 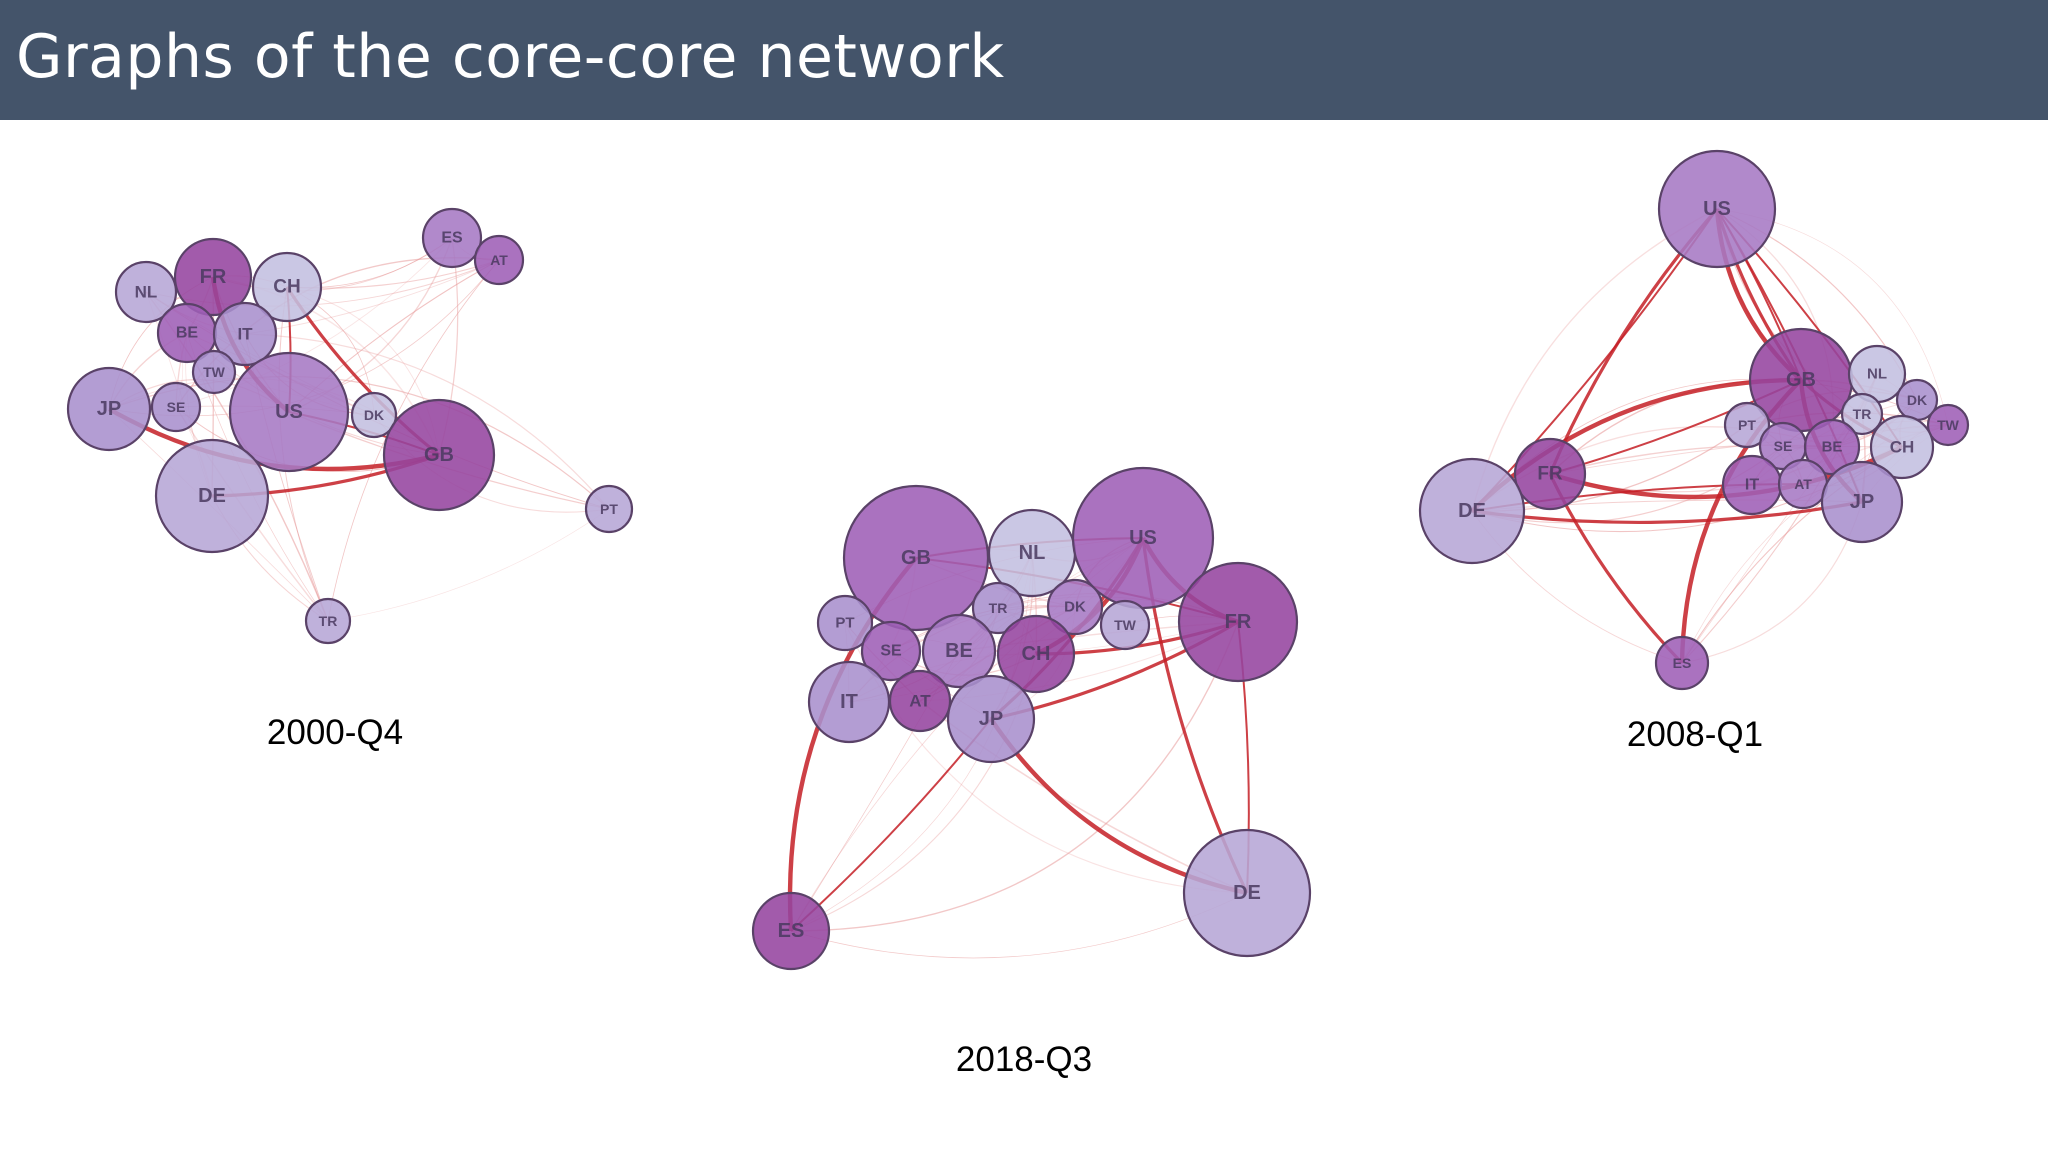 I want to click on graph-2000-q4: ES AT FR CH NL BE IT TW JP SE US DK GB DE PT TR, so click(x=350, y=426).